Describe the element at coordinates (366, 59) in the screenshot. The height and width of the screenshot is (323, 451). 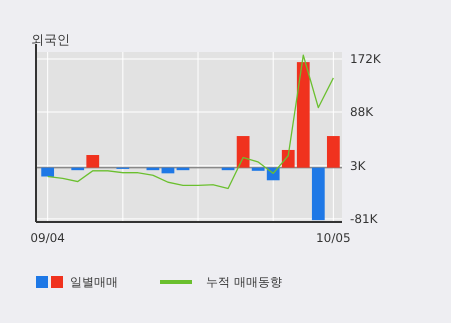
I see `y-tick-label: 172K` at that location.